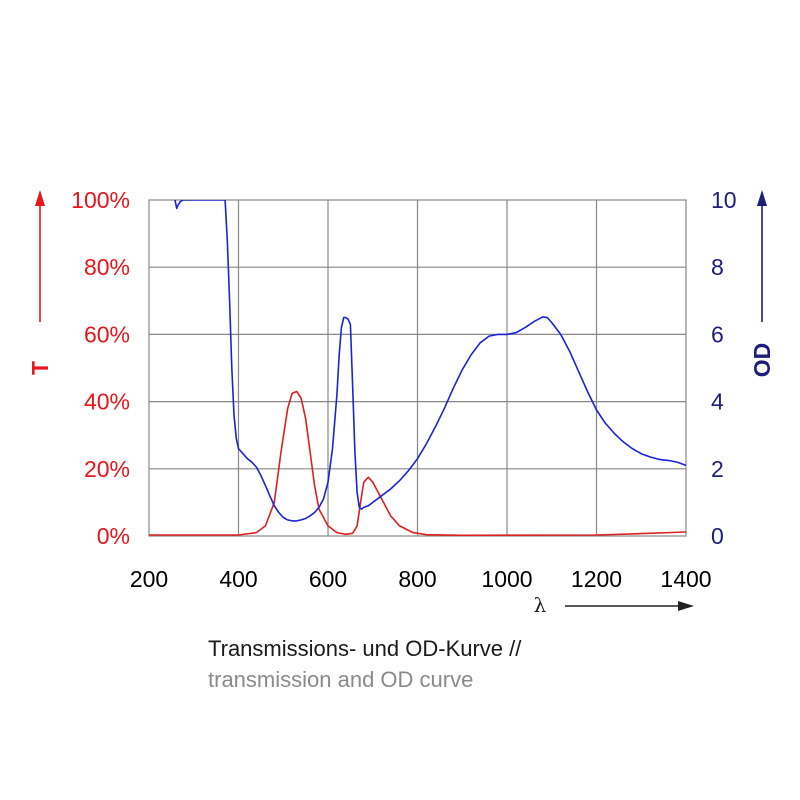  What do you see at coordinates (100, 200) in the screenshot?
I see `left-tick-label: 100%` at bounding box center [100, 200].